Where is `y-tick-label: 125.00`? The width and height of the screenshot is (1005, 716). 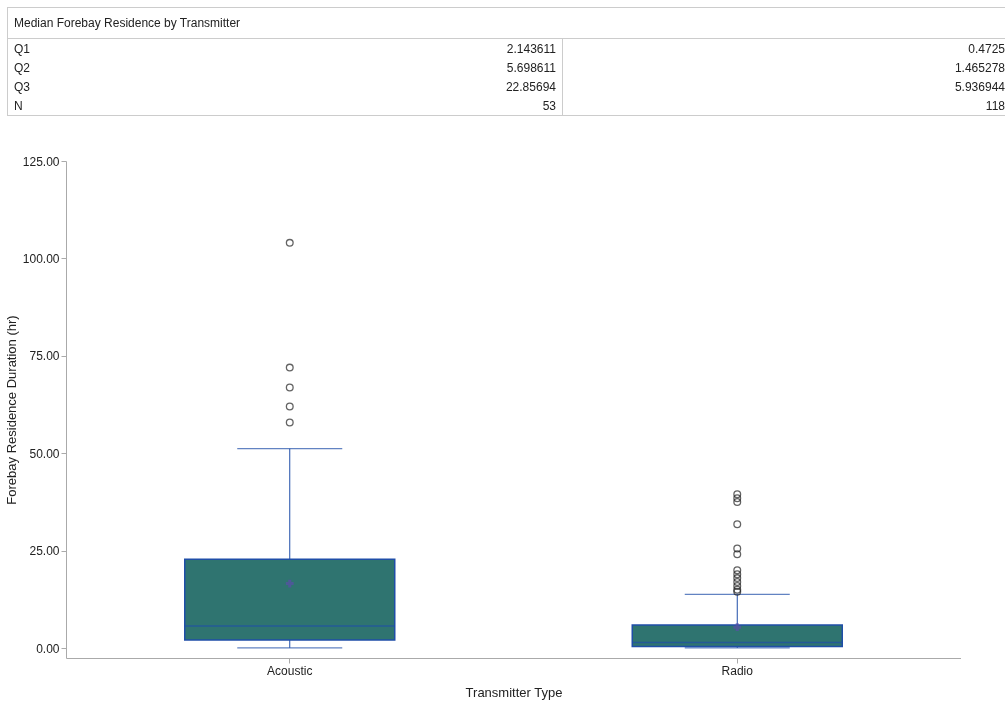
y-tick-label: 125.00 is located at coordinates (41, 161).